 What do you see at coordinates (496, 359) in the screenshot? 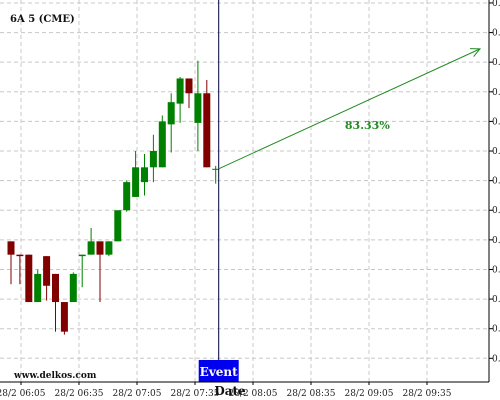
I see `y-tick-label: 0.6518` at bounding box center [496, 359].